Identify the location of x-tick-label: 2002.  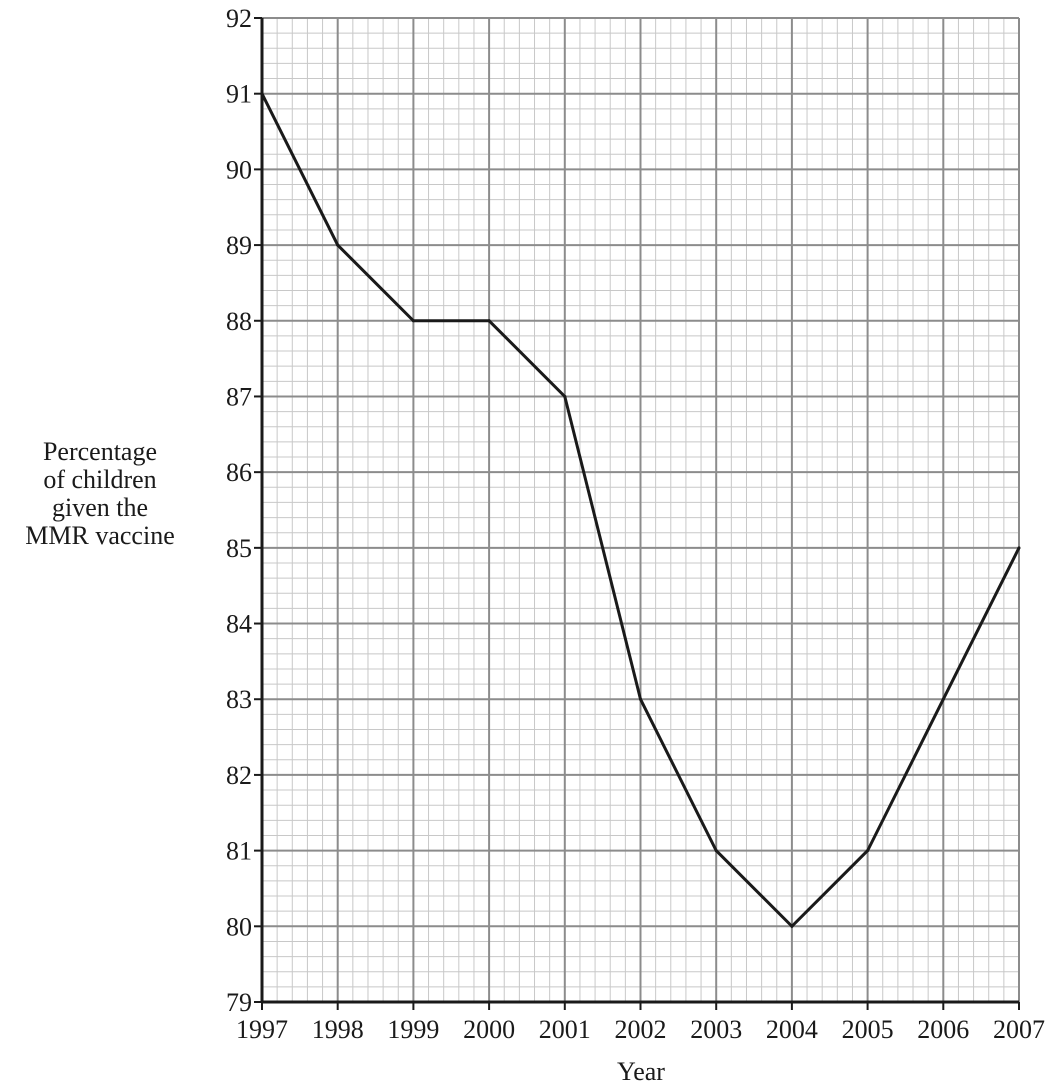
(641, 1029).